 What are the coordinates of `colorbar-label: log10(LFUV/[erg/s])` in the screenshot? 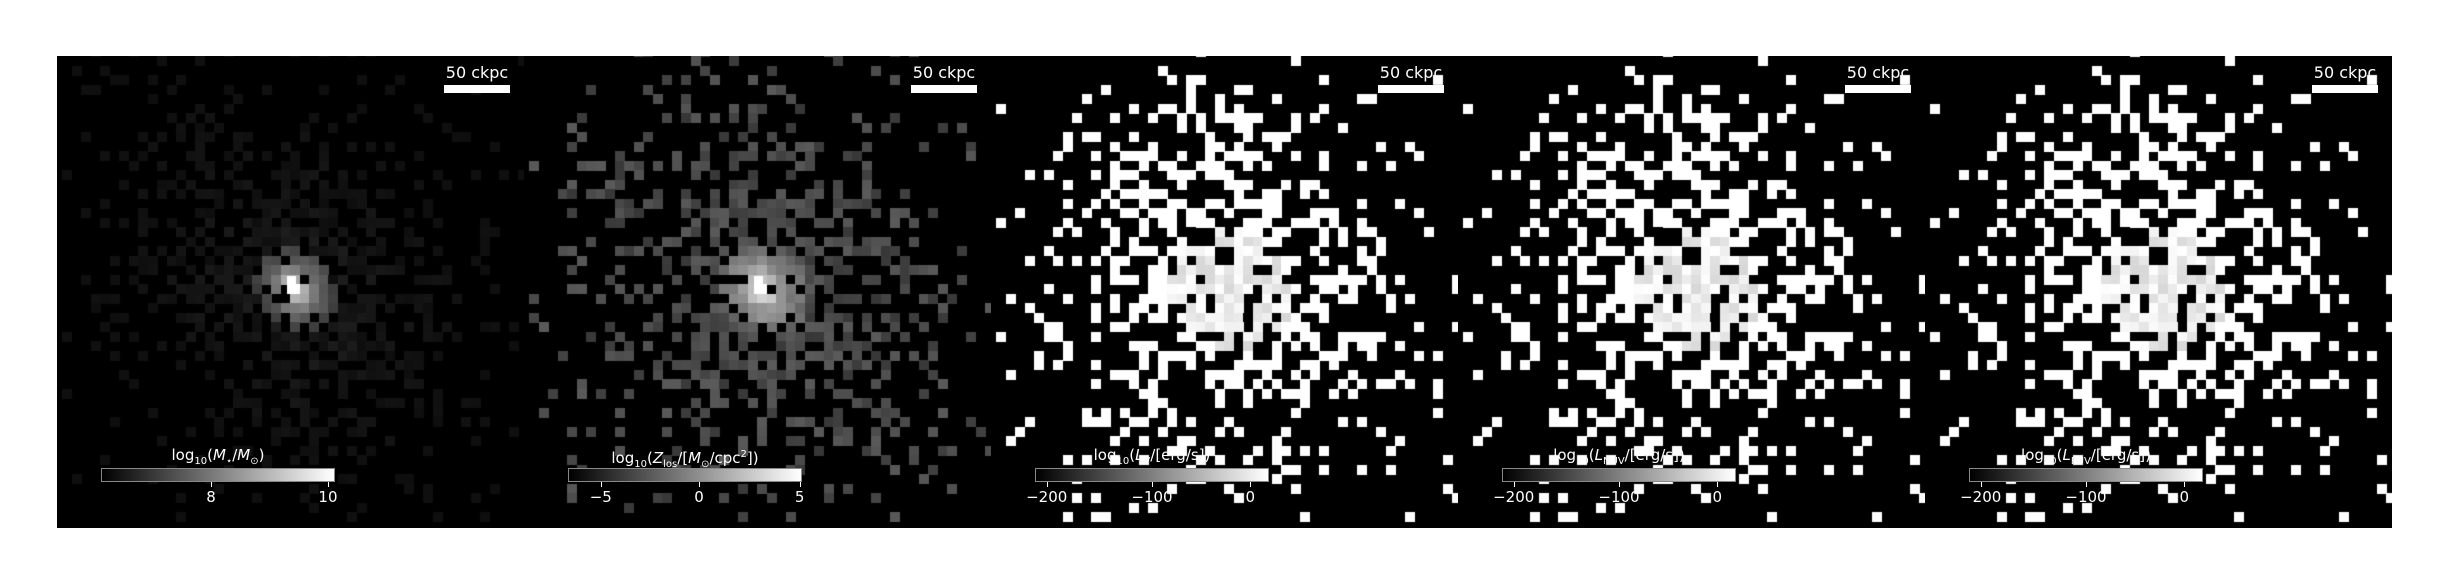 It's located at (2086, 456).